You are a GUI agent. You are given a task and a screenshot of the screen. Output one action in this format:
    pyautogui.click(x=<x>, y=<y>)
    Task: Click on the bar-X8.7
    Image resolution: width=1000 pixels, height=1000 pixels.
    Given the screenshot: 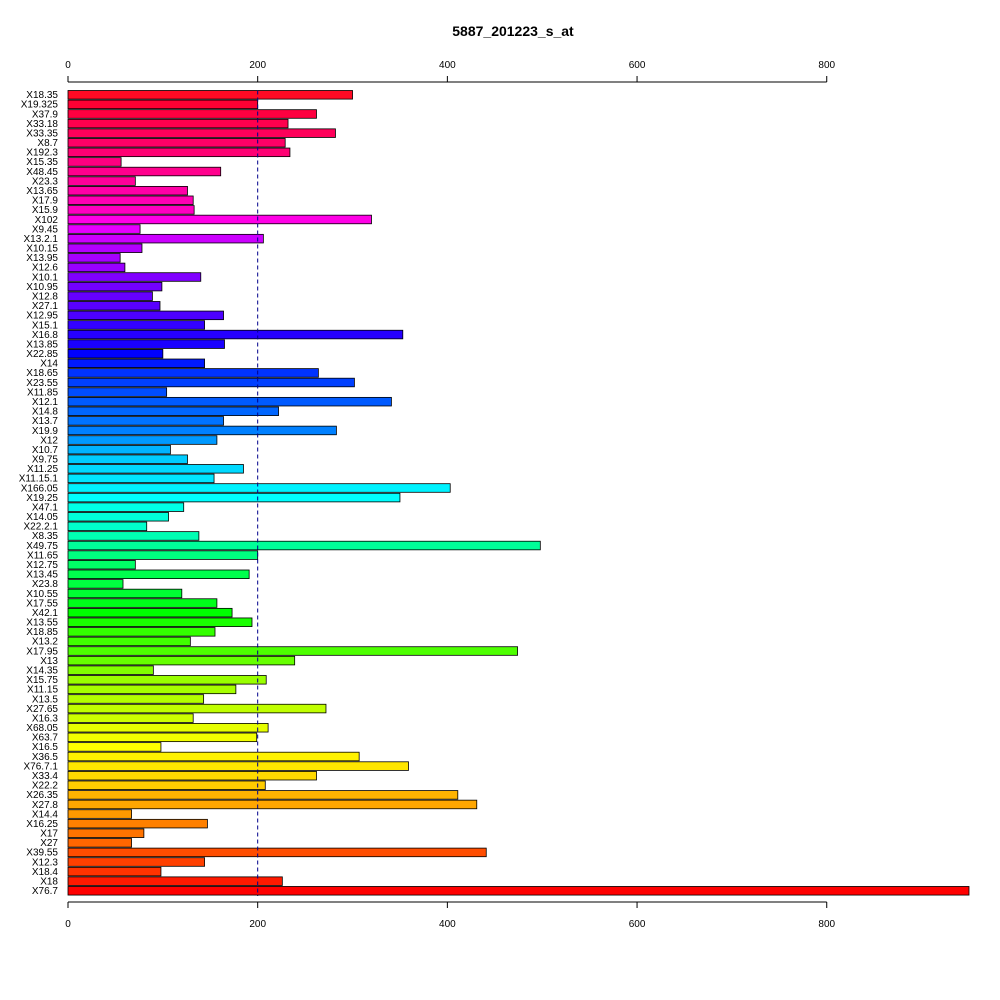 What is the action you would take?
    pyautogui.click(x=176, y=143)
    